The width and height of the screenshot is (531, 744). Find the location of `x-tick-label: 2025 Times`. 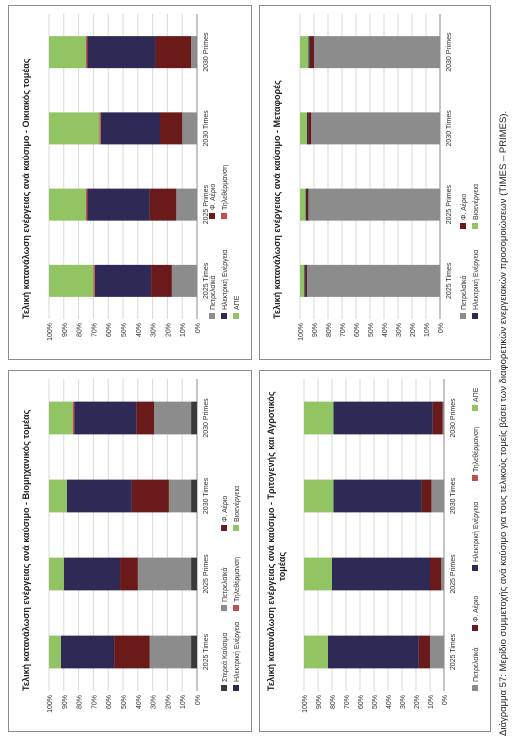

x-tick-label: 2025 Times is located at coordinates (206, 651).